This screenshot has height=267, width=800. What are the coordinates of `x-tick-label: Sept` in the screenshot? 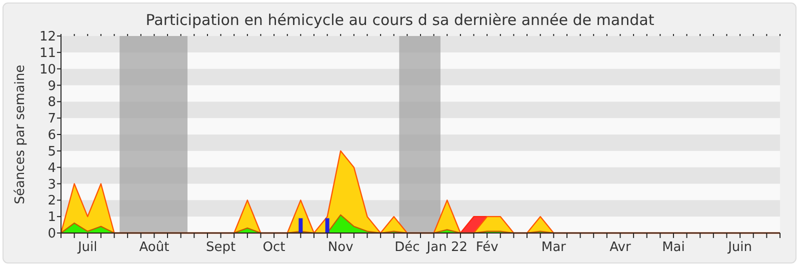 It's located at (221, 247).